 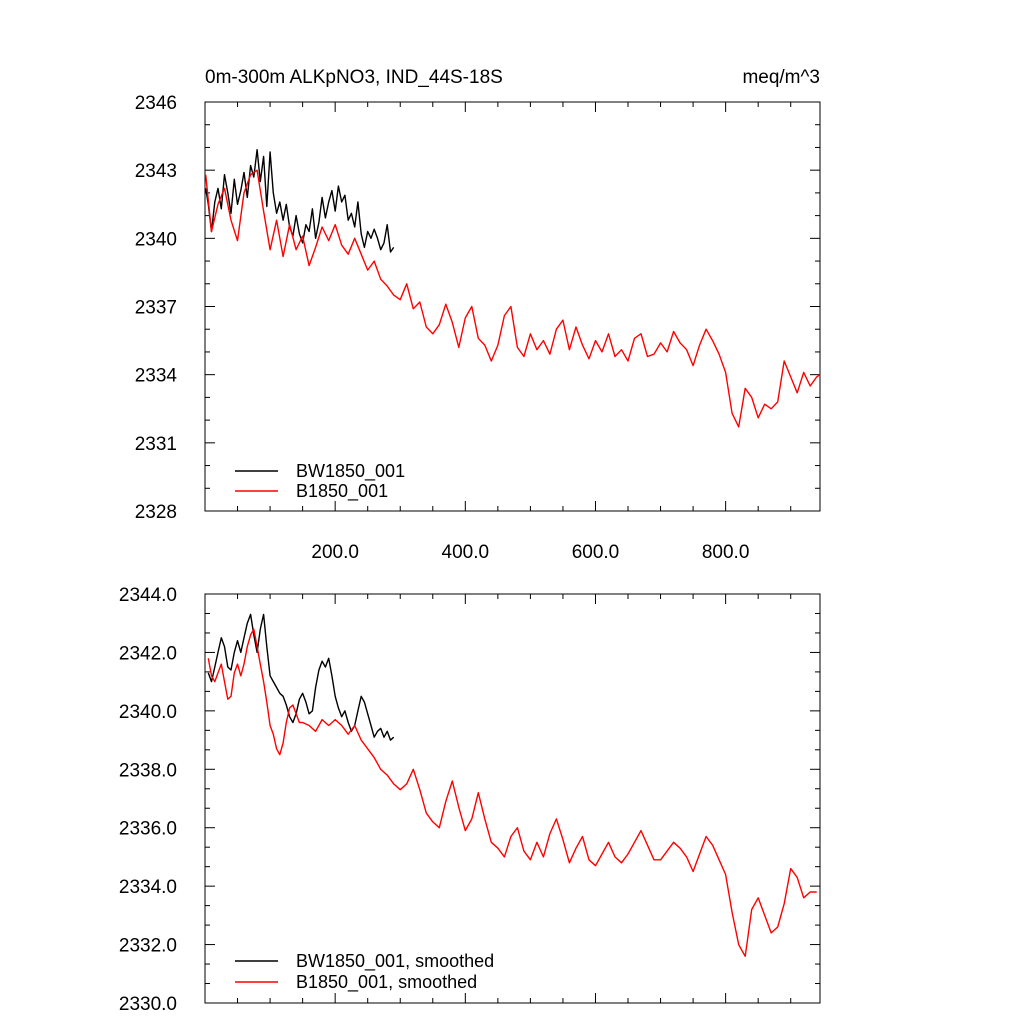 What do you see at coordinates (301, 677) in the screenshot?
I see `bottom-series-bw1850` at bounding box center [301, 677].